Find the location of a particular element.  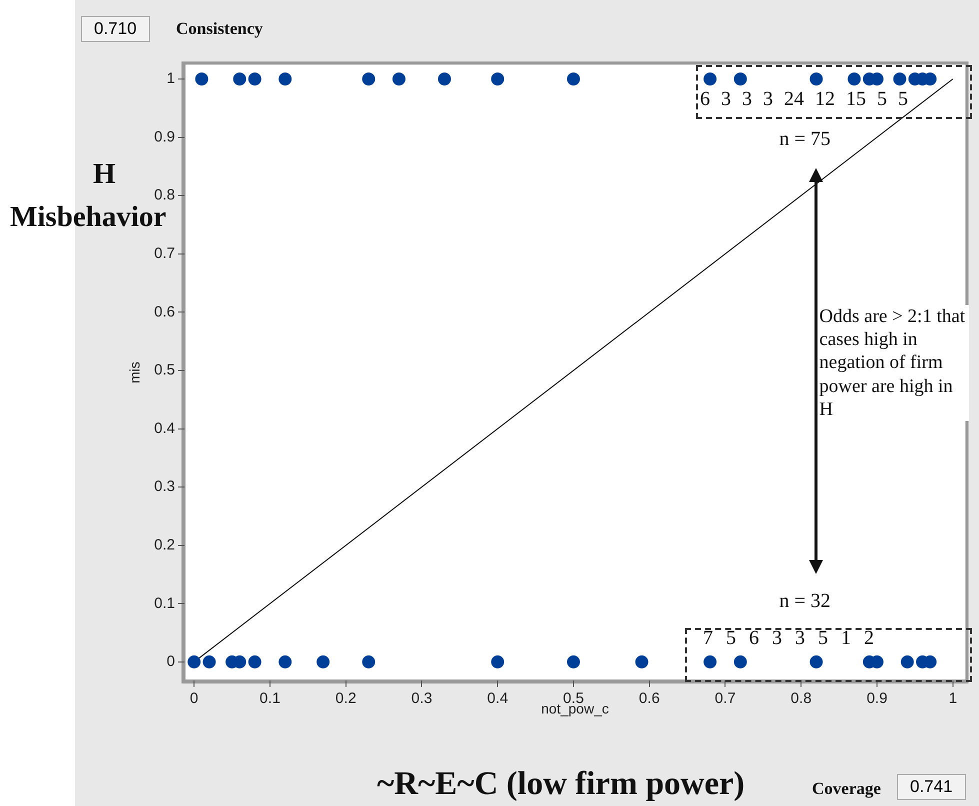

annotation: n = 32 is located at coordinates (805, 601).